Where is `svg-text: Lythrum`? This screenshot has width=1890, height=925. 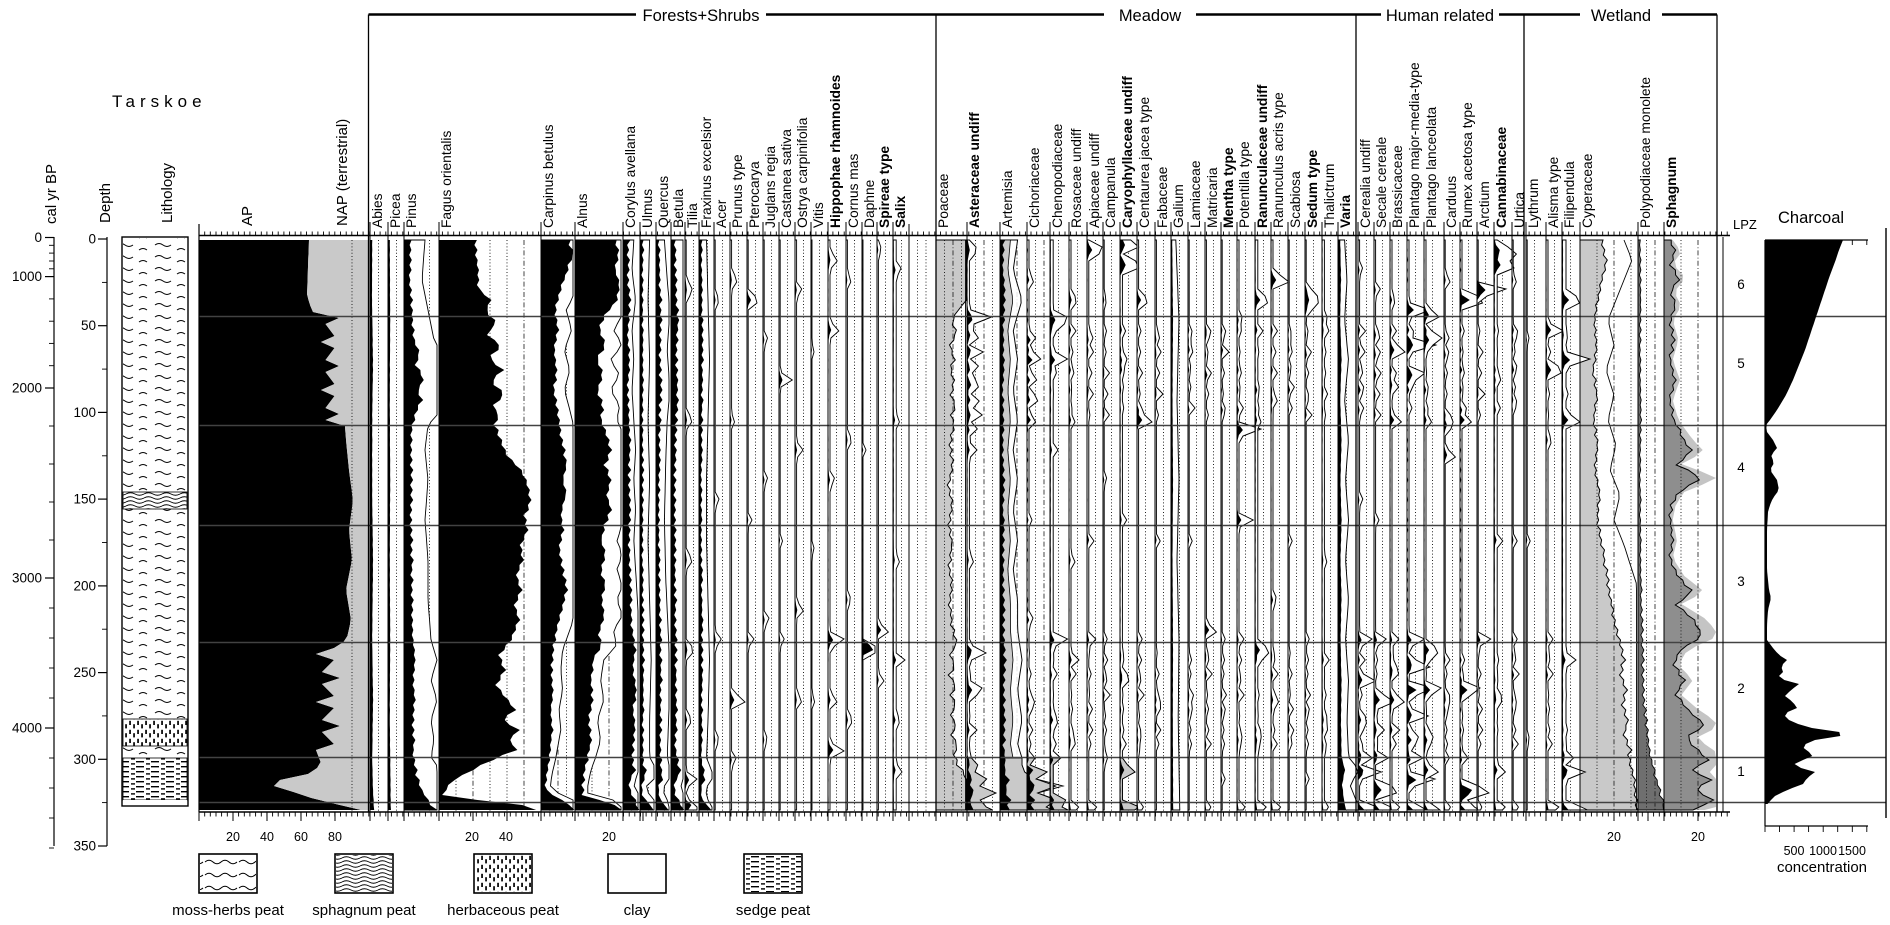 svg-text: Lythrum is located at coordinates (1533, 203).